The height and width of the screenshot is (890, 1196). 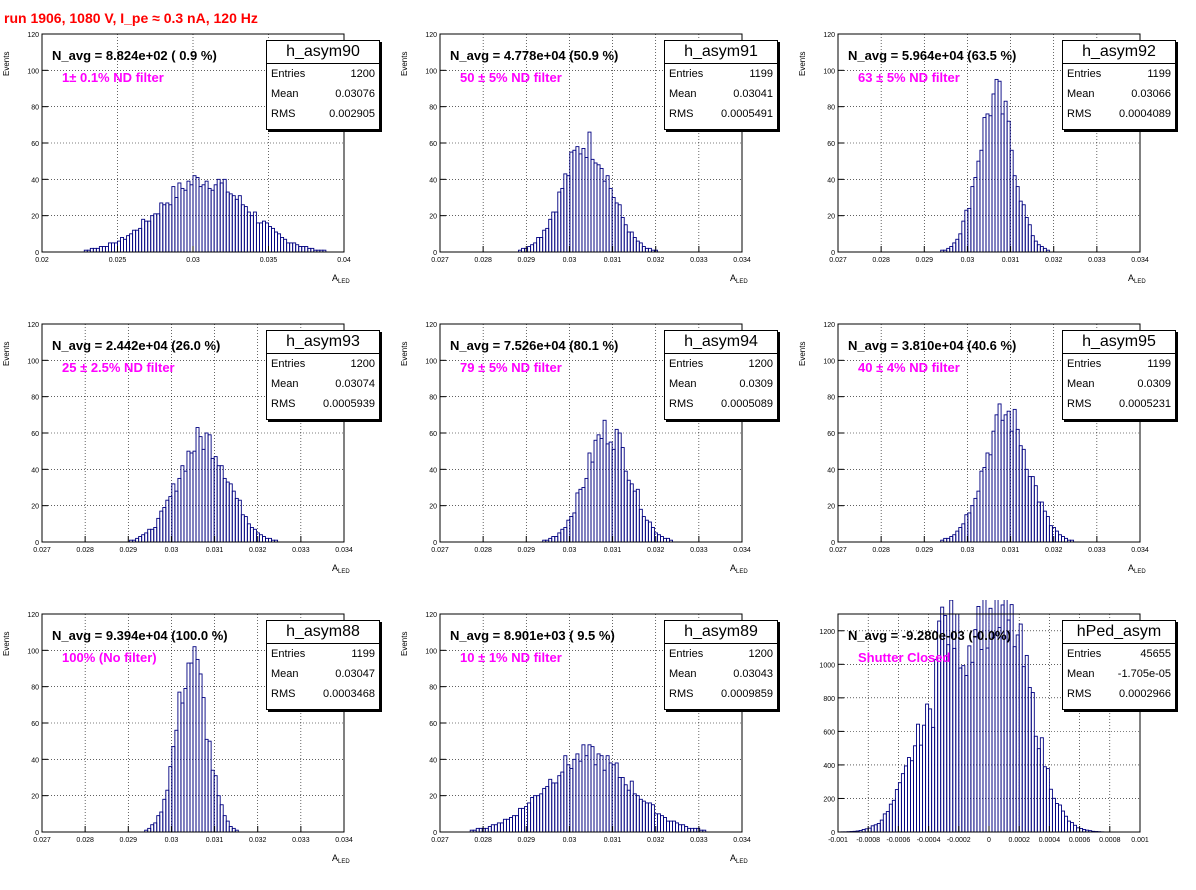 I want to click on x-tick-label: 0.031, so click(x=215, y=550).